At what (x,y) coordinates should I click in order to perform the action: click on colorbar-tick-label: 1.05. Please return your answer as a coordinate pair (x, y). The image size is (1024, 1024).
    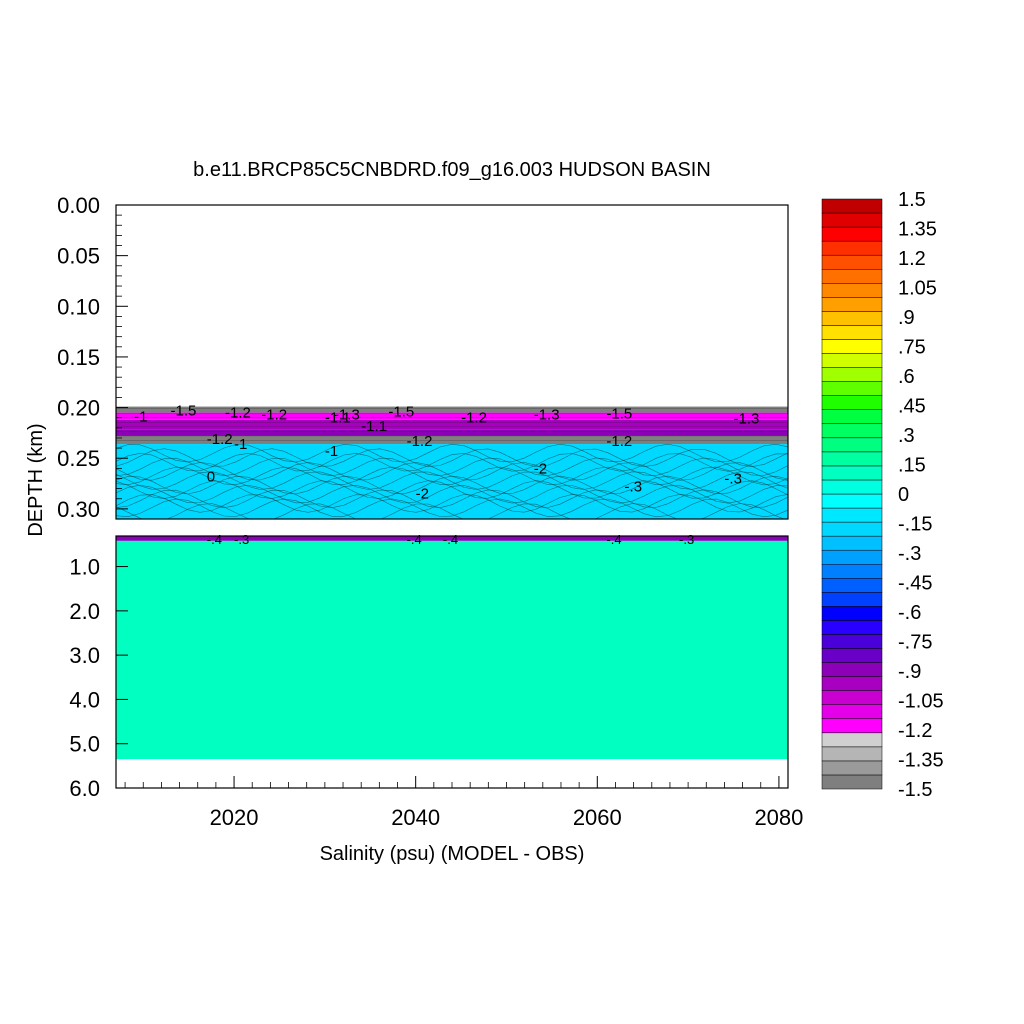
    Looking at the image, I should click on (917, 289).